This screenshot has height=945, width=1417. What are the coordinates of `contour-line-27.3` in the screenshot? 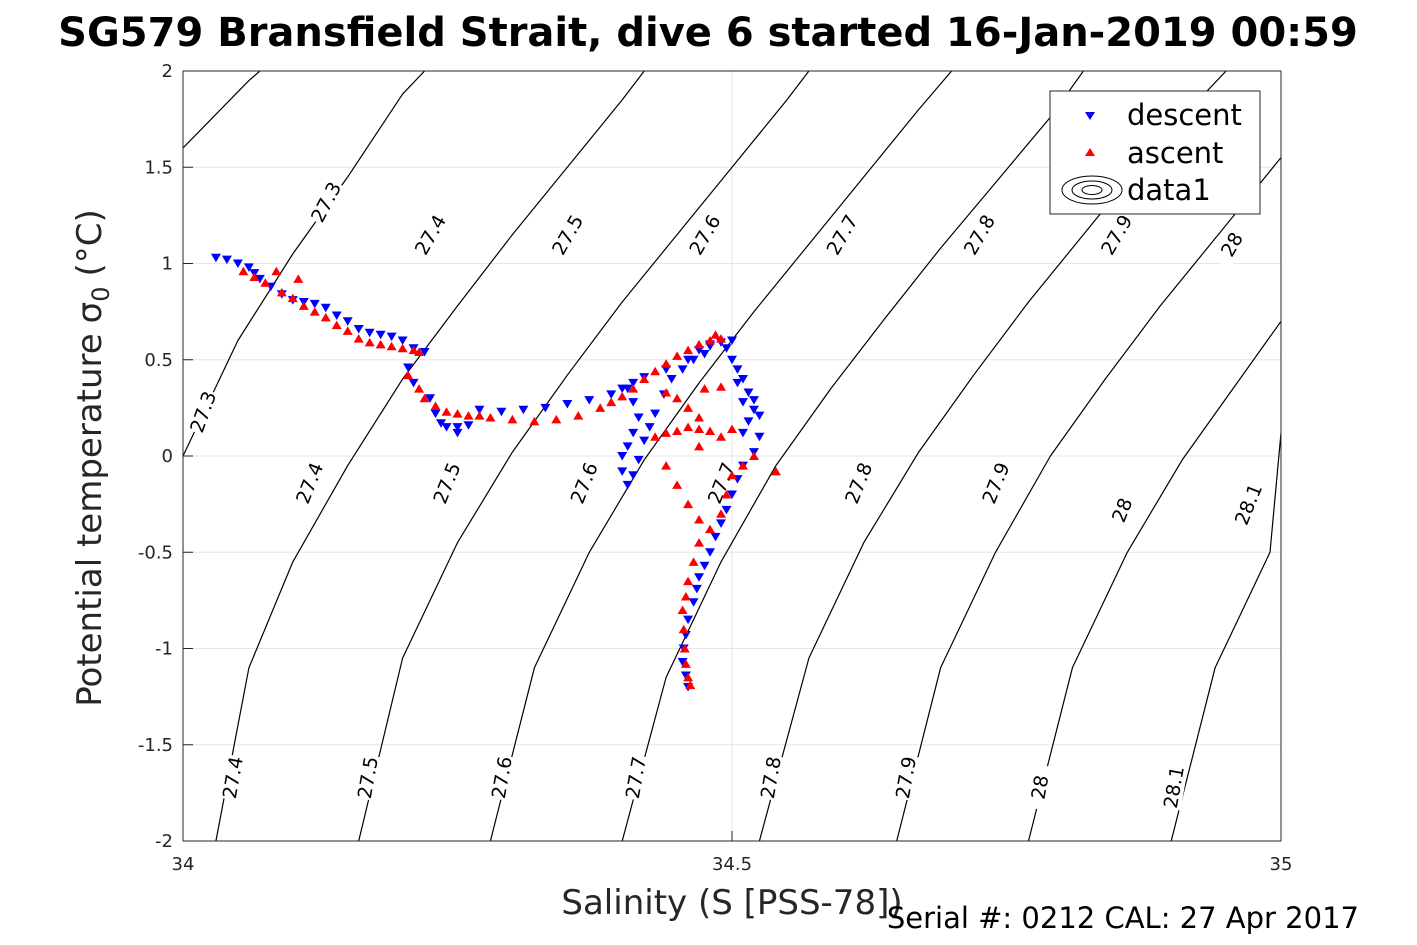 It's located at (222, 110).